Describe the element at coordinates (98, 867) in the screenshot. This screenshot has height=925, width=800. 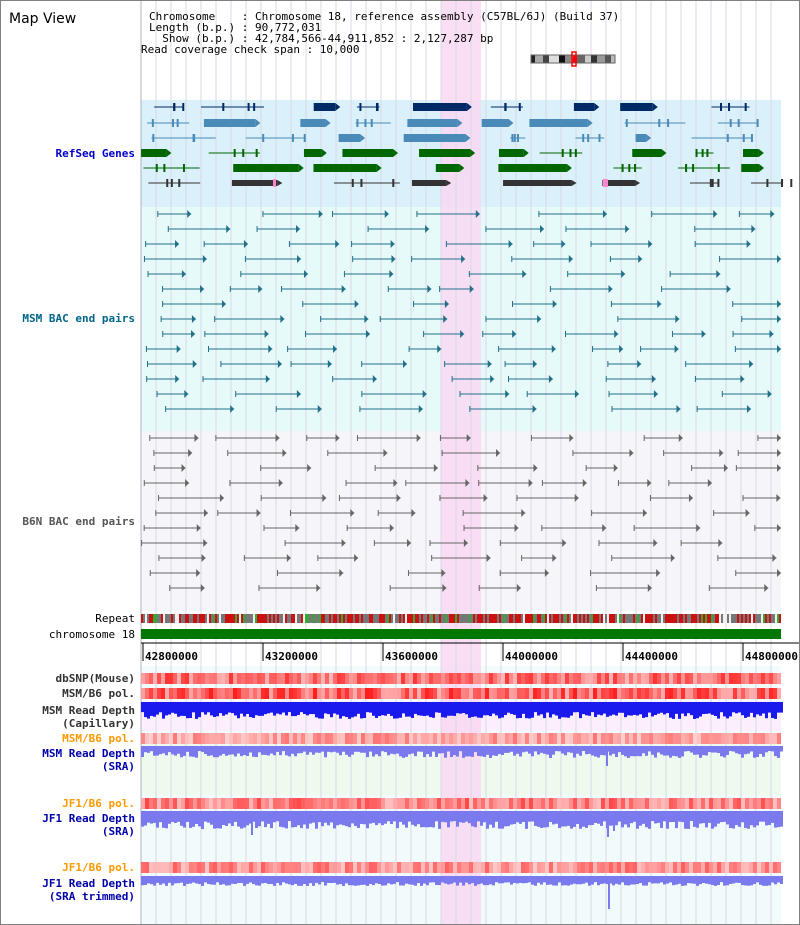
I see `jf1-pol2-label: JF1/B6 pol.` at that location.